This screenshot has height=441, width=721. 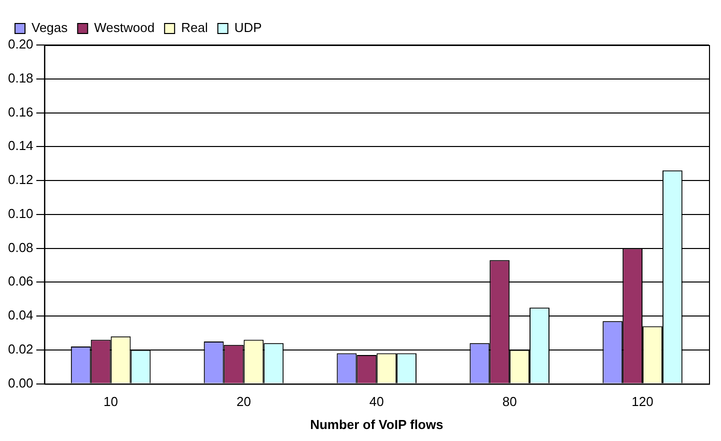 What do you see at coordinates (376, 402) in the screenshot?
I see `x-tick-label: 40` at bounding box center [376, 402].